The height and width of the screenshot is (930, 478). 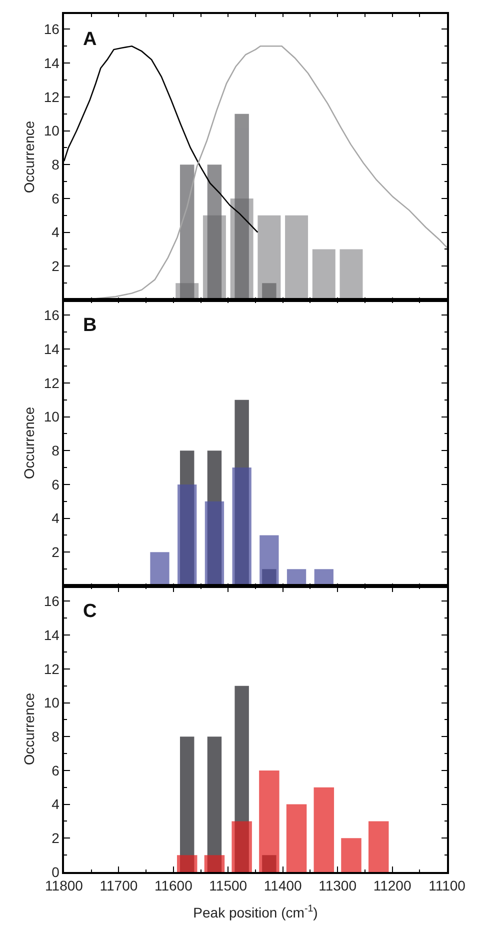 What do you see at coordinates (392, 886) in the screenshot?
I see `x-tick-label: 11200` at bounding box center [392, 886].